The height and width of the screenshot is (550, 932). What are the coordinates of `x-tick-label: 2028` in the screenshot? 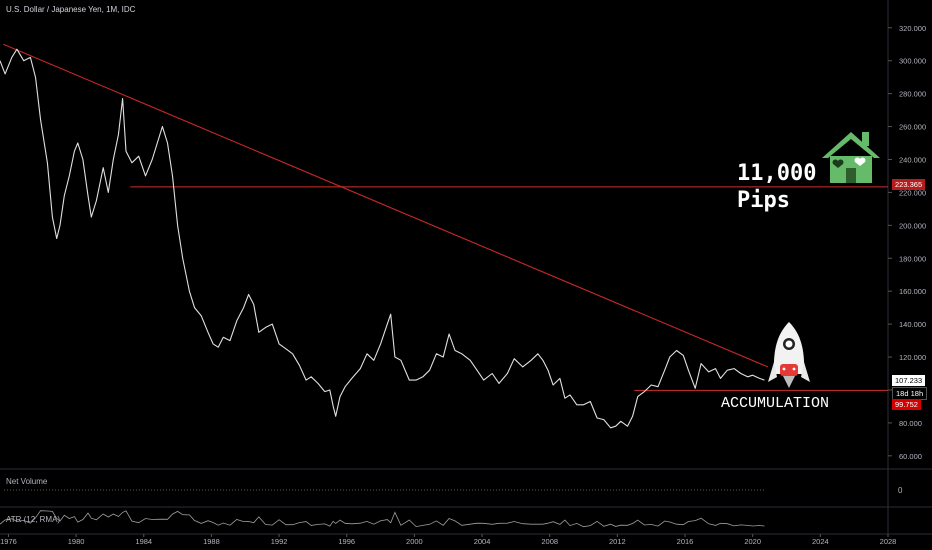 It's located at (888, 541).